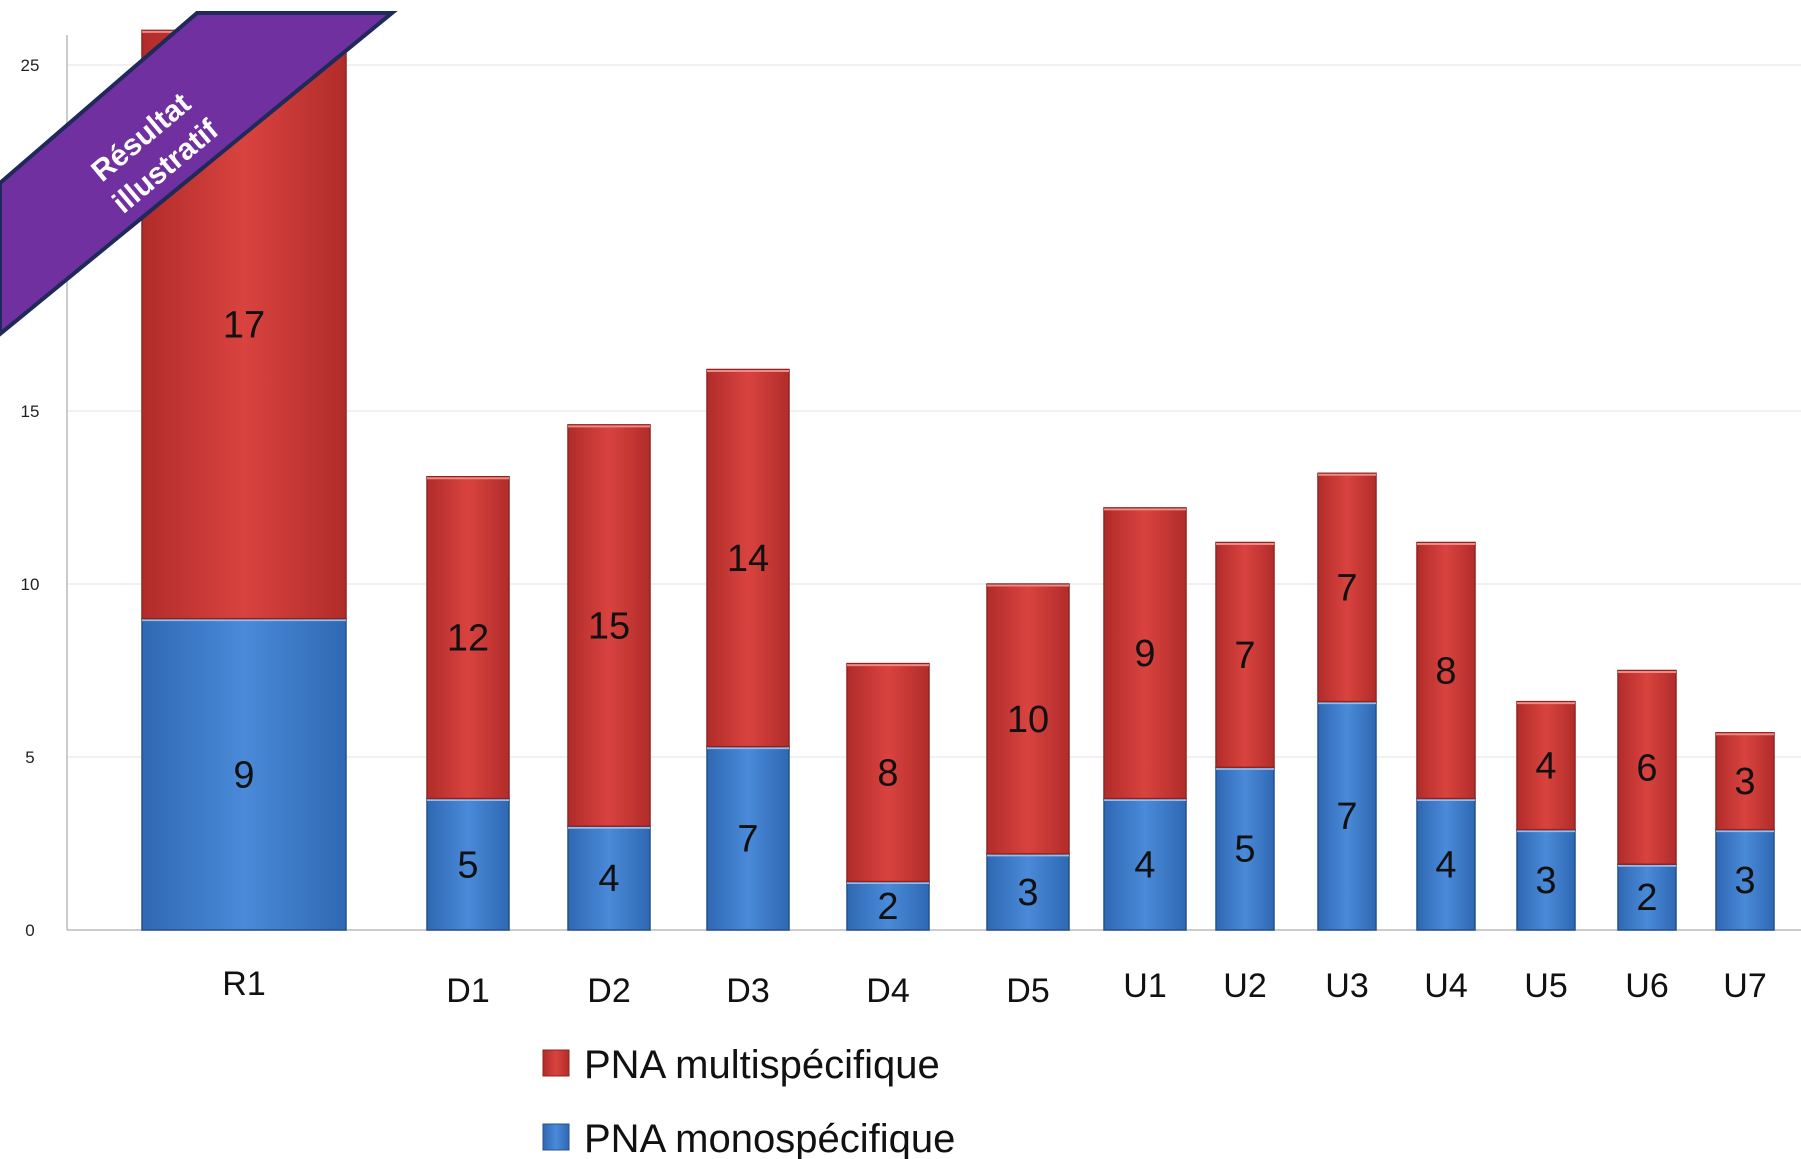 The width and height of the screenshot is (1801, 1159). I want to click on bar-multispecifique-U6, so click(1647, 767).